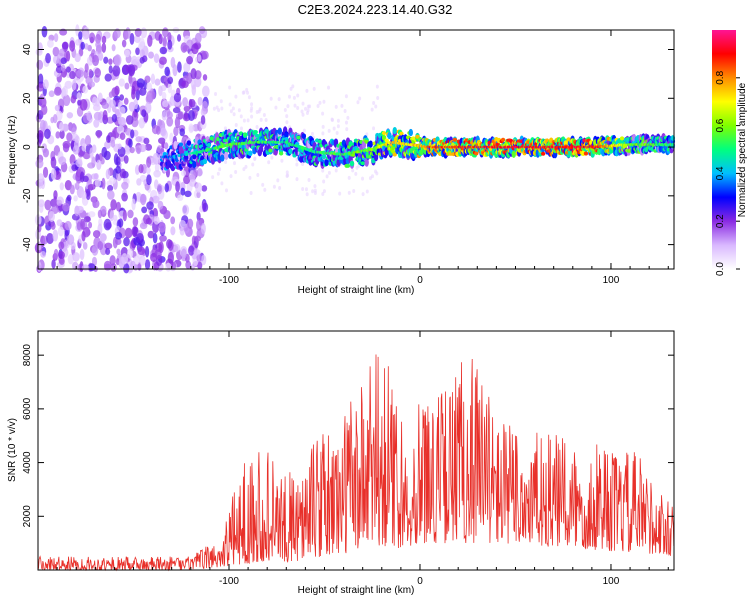  Describe the element at coordinates (611, 280) in the screenshot. I see `x-tick-label: 100` at that location.